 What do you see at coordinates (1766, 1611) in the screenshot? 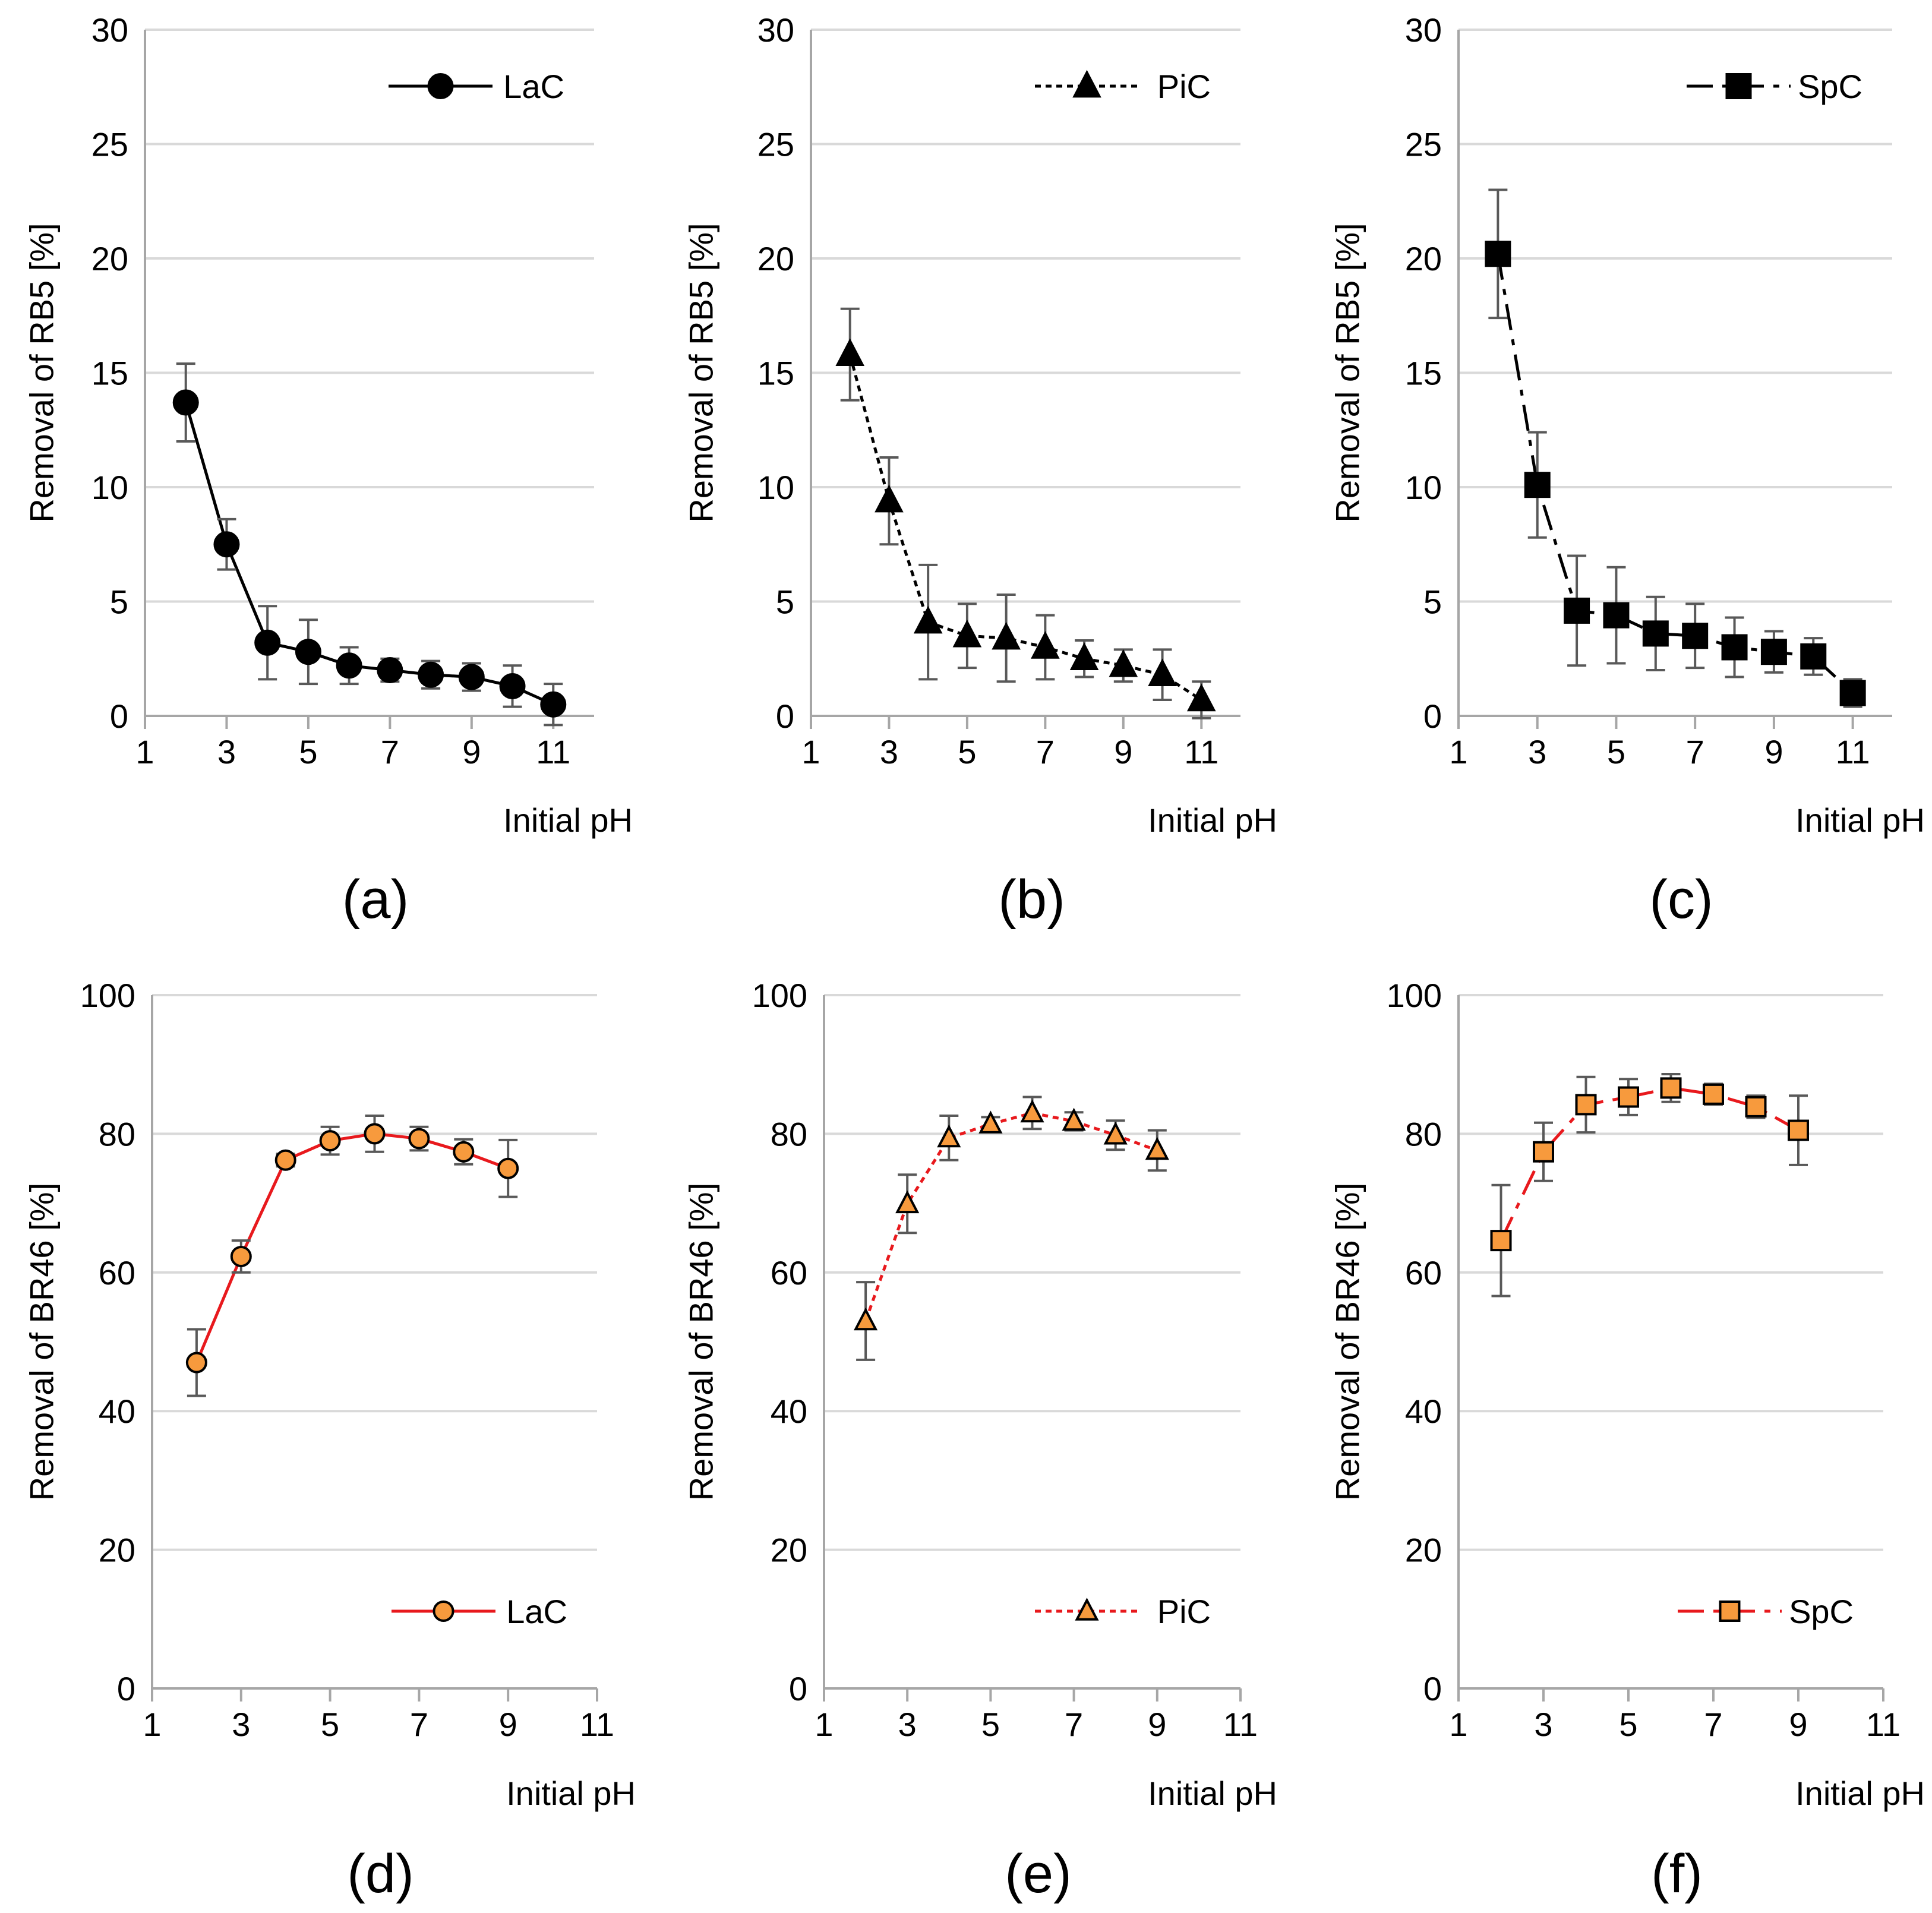
I see `legend: SpC` at bounding box center [1766, 1611].